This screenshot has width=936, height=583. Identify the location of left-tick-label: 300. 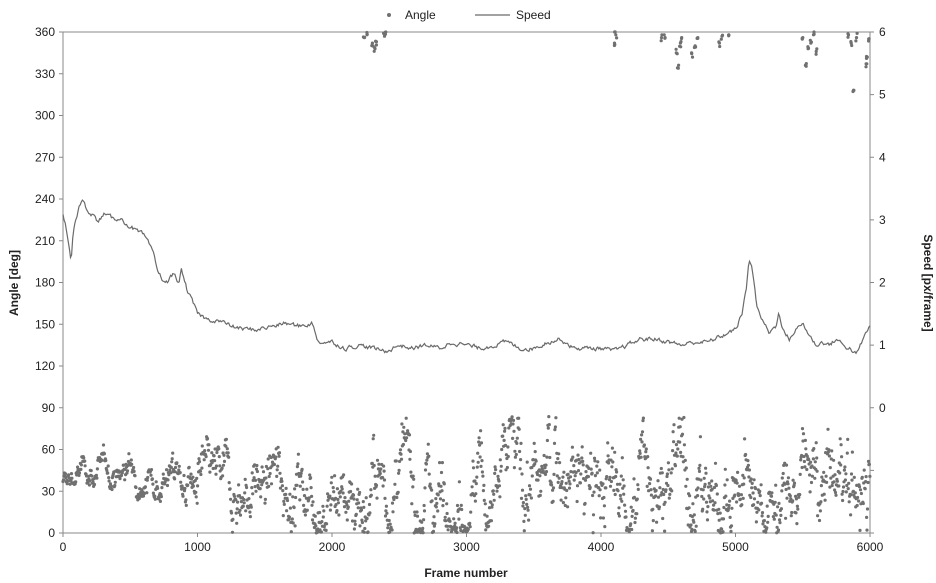
(45, 116).